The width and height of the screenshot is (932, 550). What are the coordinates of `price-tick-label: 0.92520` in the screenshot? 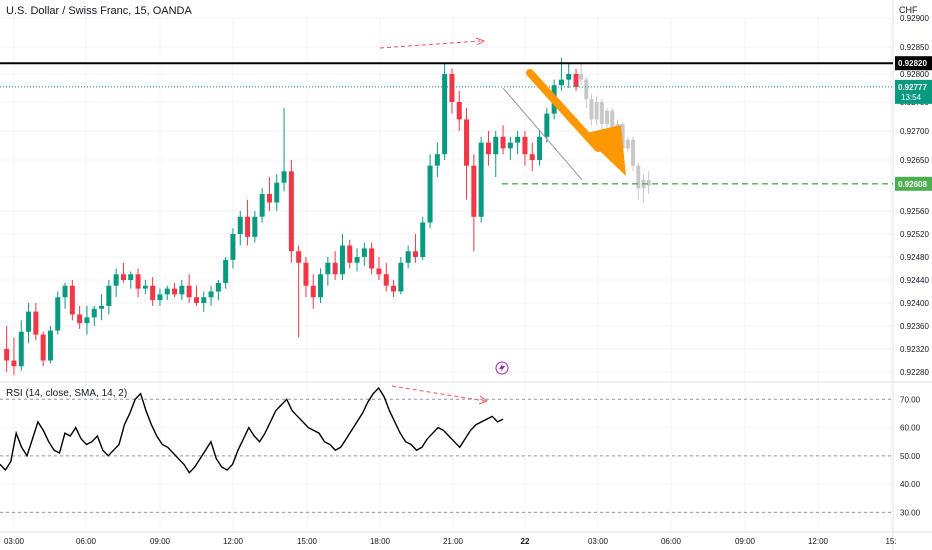 It's located at (914, 234).